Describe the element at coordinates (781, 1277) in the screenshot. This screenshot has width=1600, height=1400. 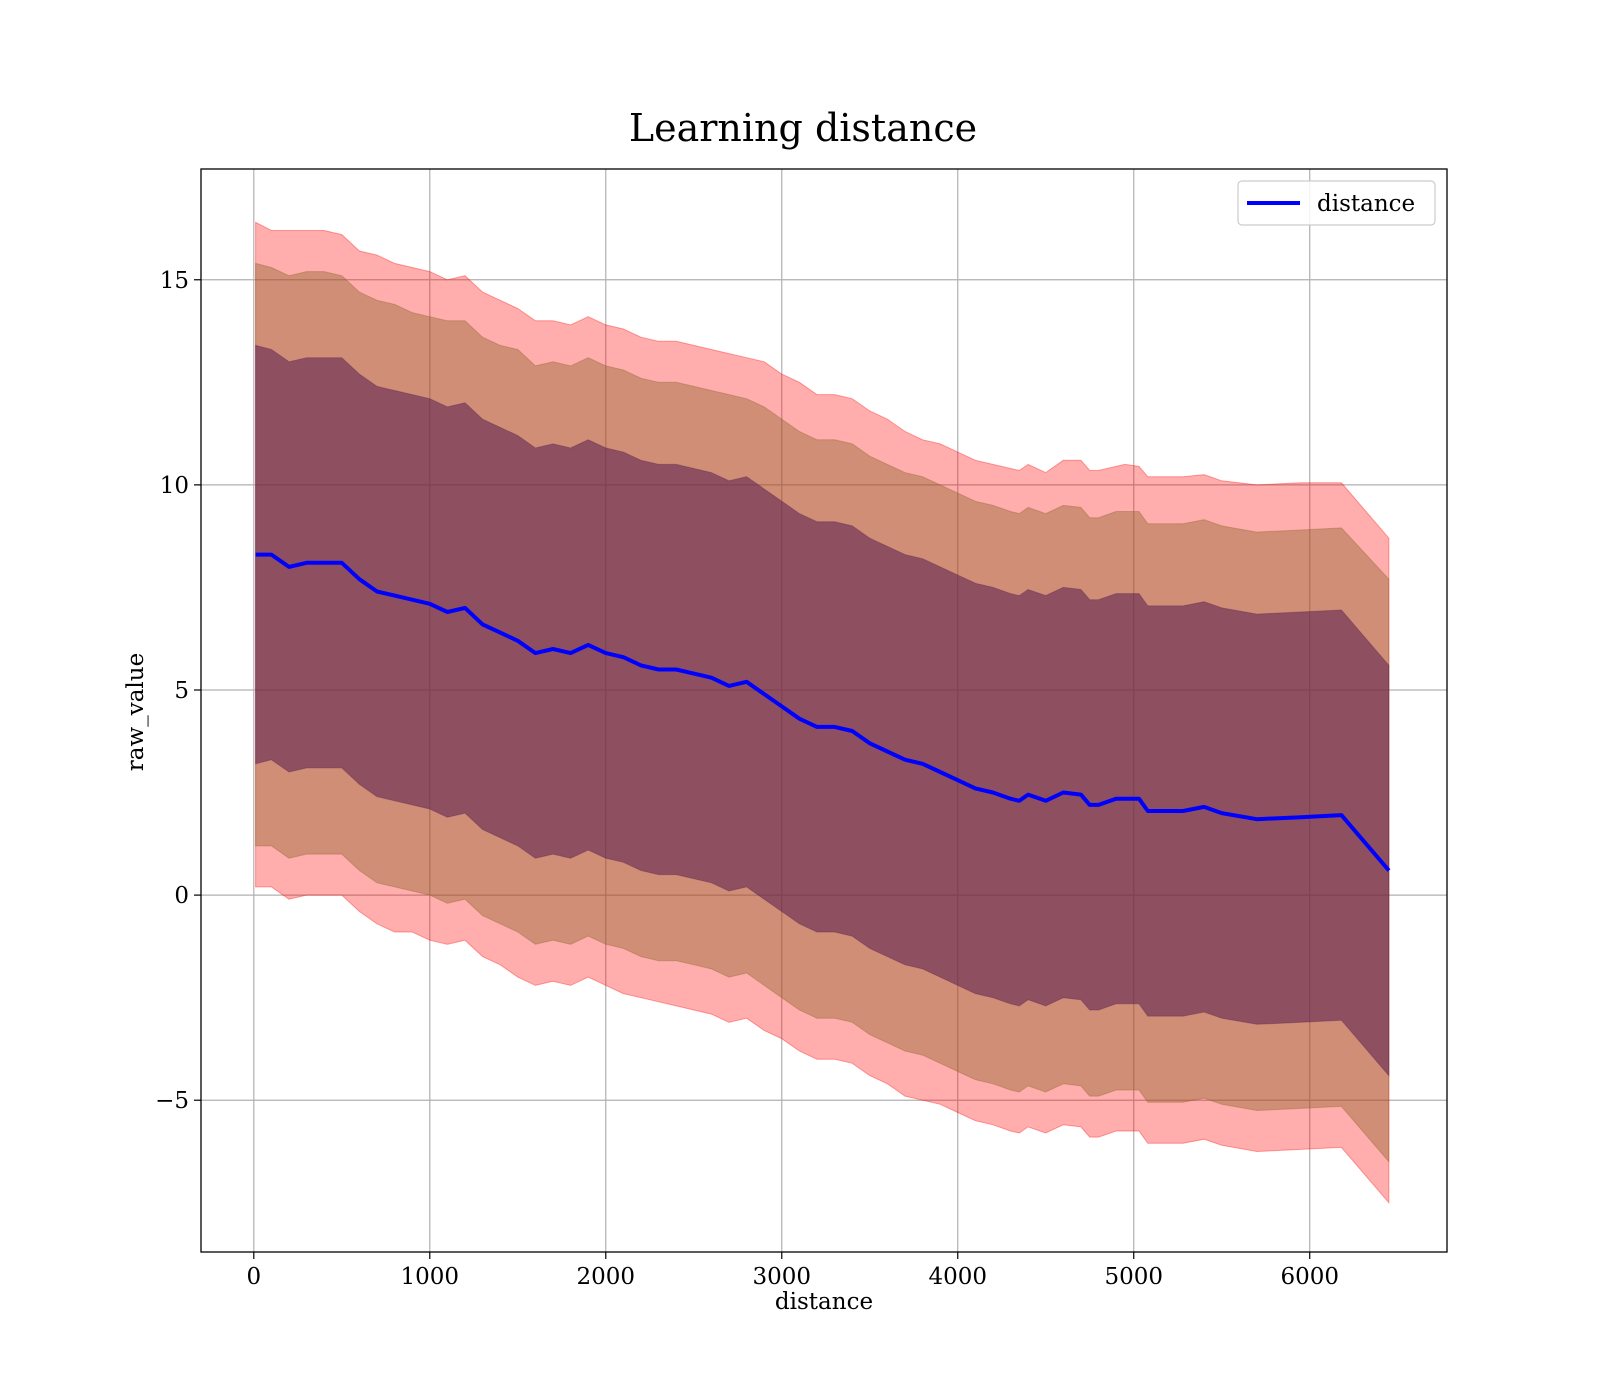
I see `x-tick-label: 3000` at that location.